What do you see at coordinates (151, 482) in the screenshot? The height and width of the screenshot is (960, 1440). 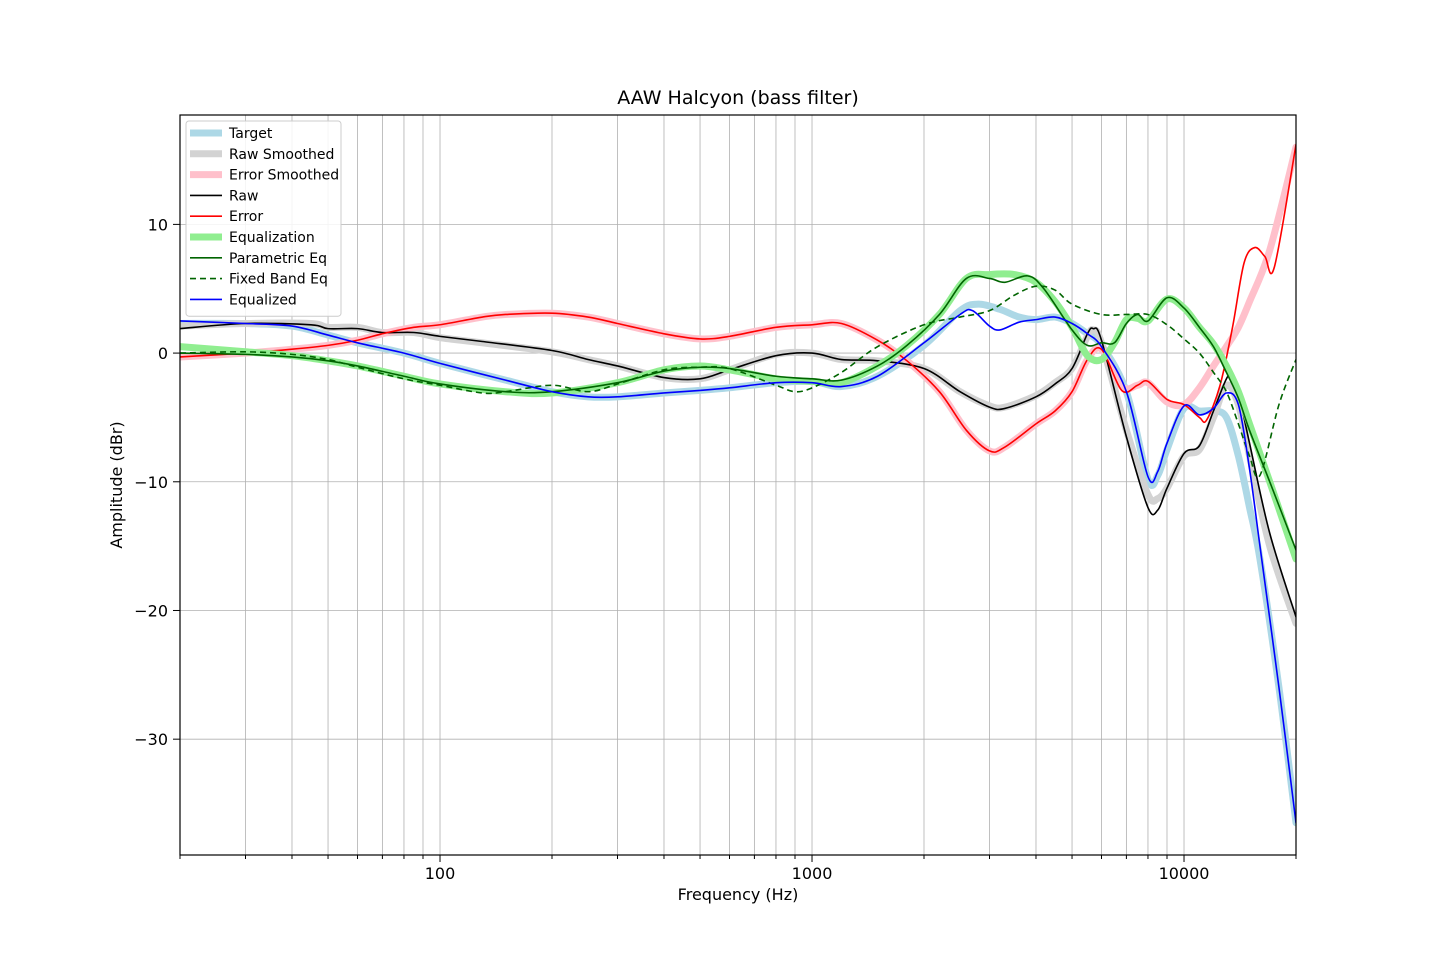 I see `y-tick-label: −10` at bounding box center [151, 482].